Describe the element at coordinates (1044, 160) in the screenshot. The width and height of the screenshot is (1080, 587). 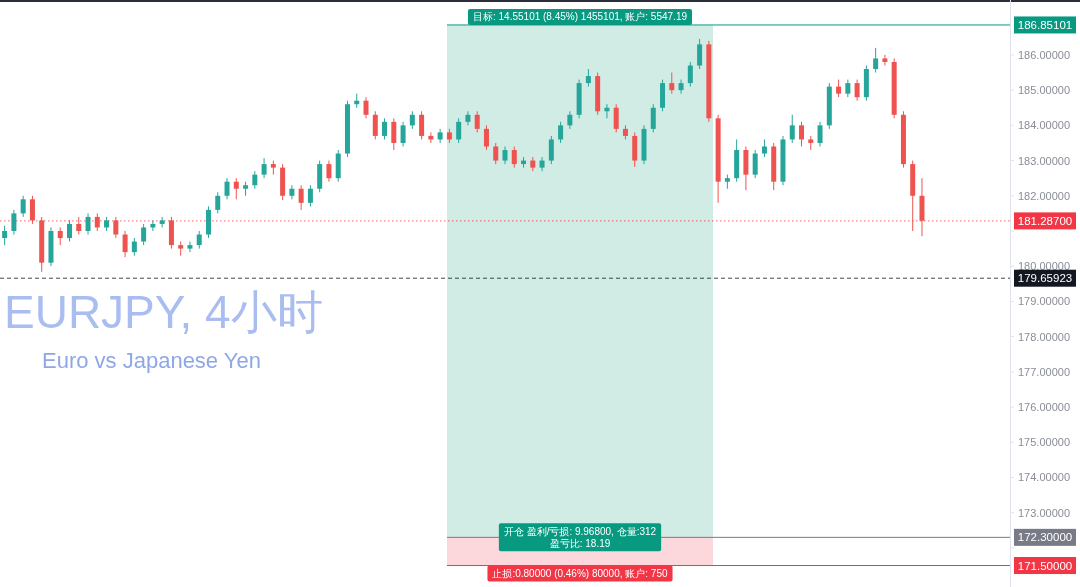
I see `y-tick-label: 183.00000` at that location.